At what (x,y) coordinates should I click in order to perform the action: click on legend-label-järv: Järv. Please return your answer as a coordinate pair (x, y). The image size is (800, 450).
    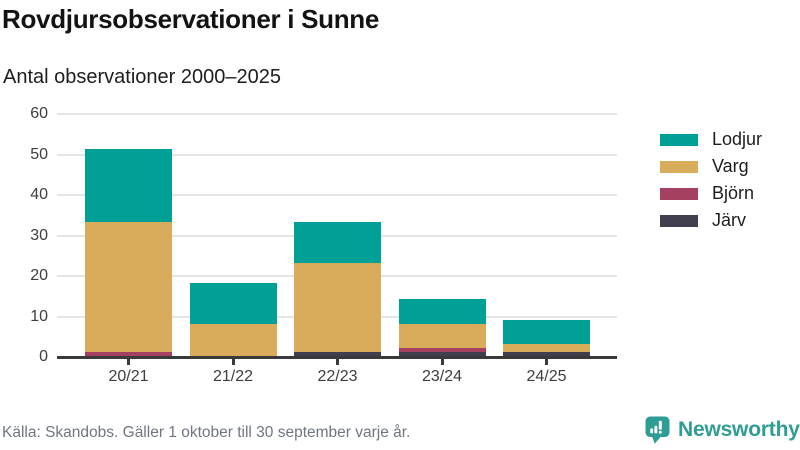
    Looking at the image, I should click on (729, 220).